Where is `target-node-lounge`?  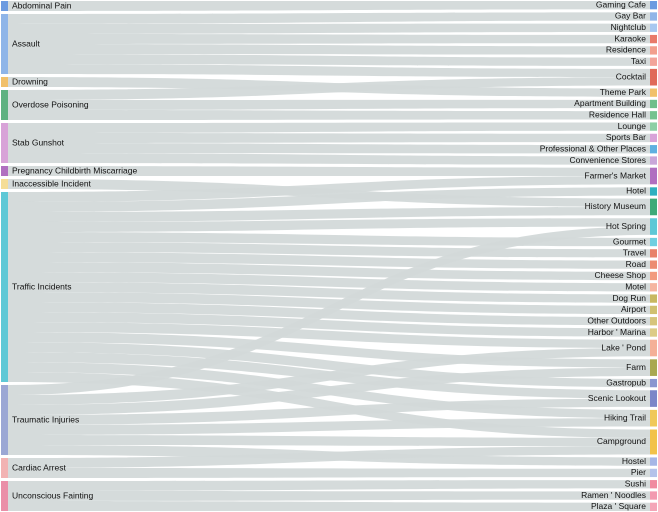
target-node-lounge is located at coordinates (653, 126).